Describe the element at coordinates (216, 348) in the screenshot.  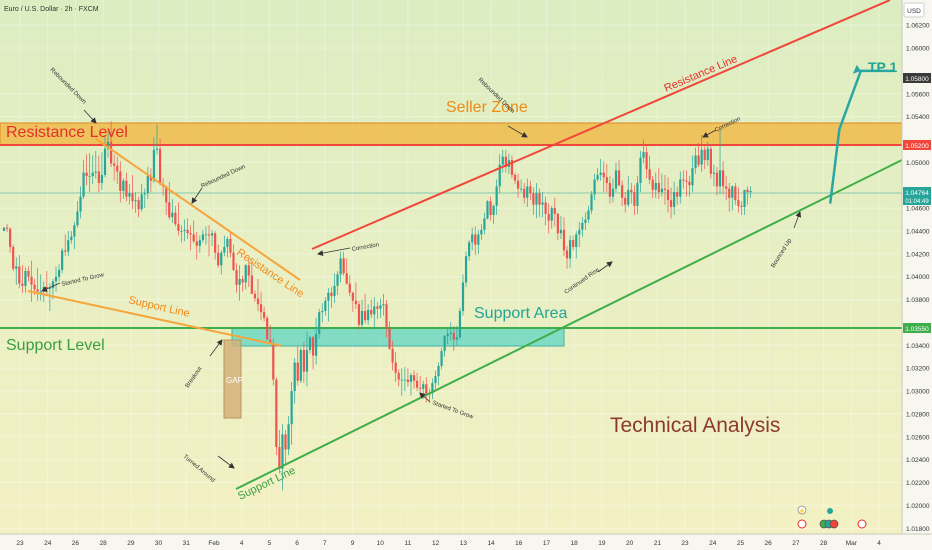
I see `arrow-breakout` at that location.